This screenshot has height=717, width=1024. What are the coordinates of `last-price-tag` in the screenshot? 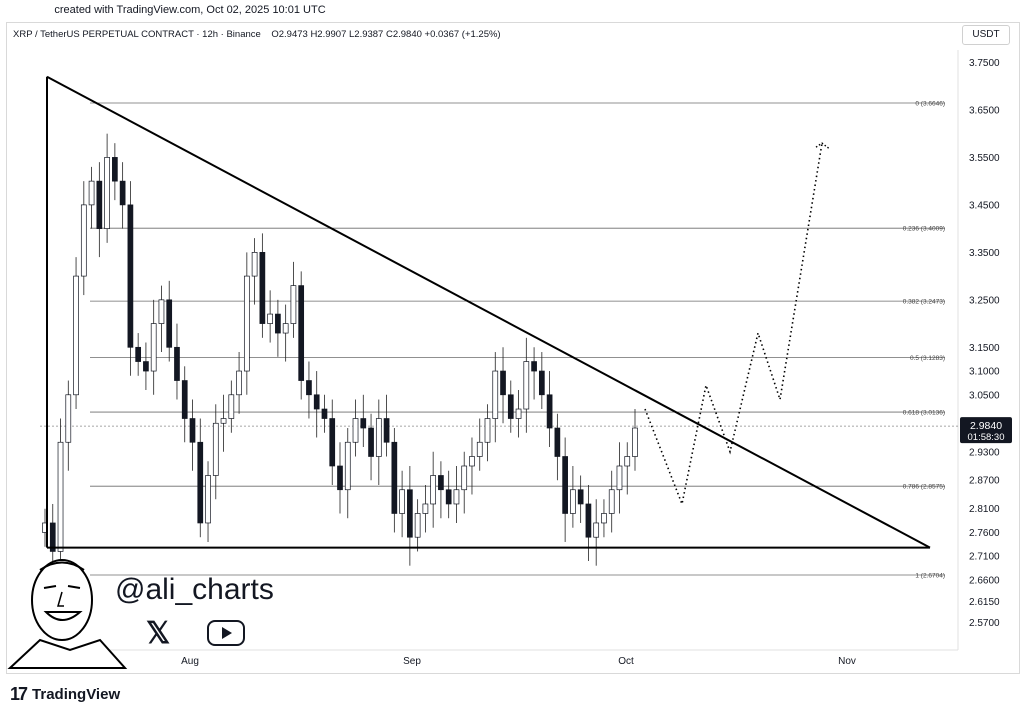 It's located at (986, 430).